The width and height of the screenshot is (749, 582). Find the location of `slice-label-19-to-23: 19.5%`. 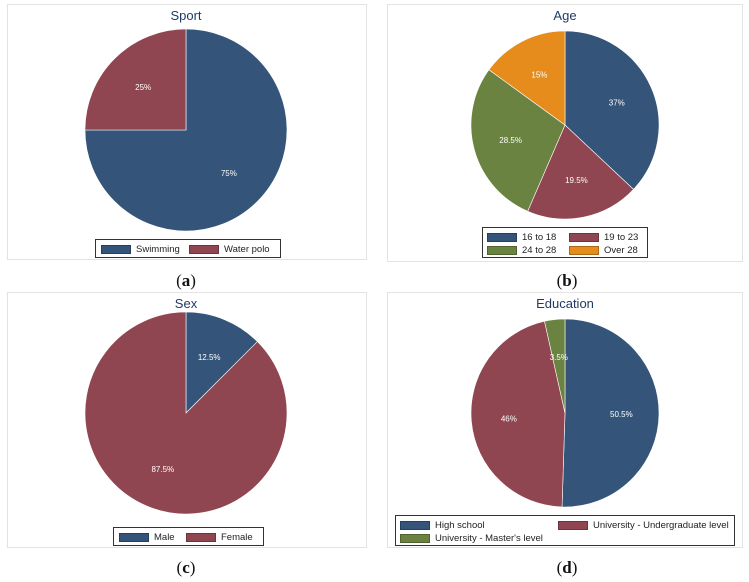

slice-label-19-to-23: 19.5% is located at coordinates (576, 180).